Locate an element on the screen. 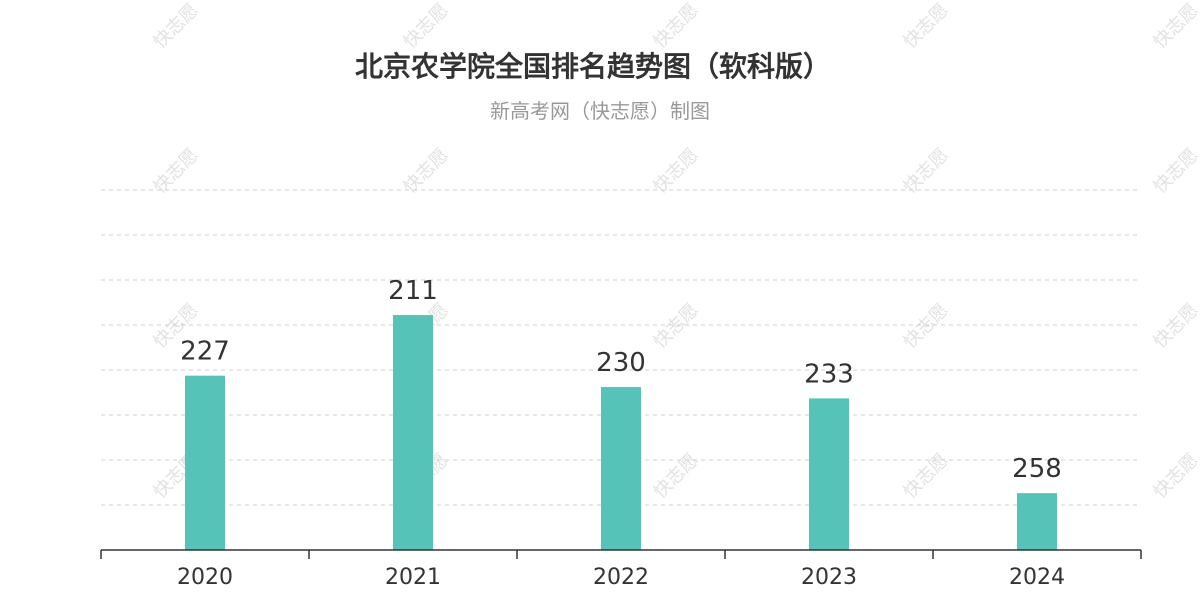 This screenshot has height=600, width=1200. x-tick-label: 2023 is located at coordinates (829, 577).